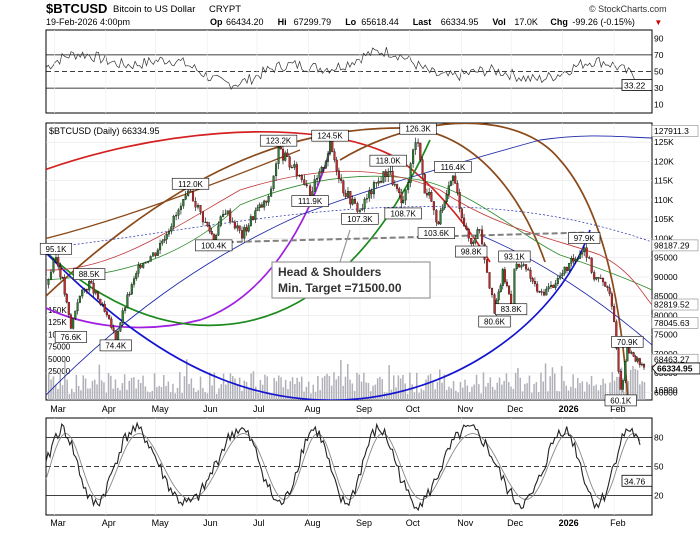  What do you see at coordinates (216, 22) in the screenshot?
I see `ohlc-label-op: Op` at bounding box center [216, 22].